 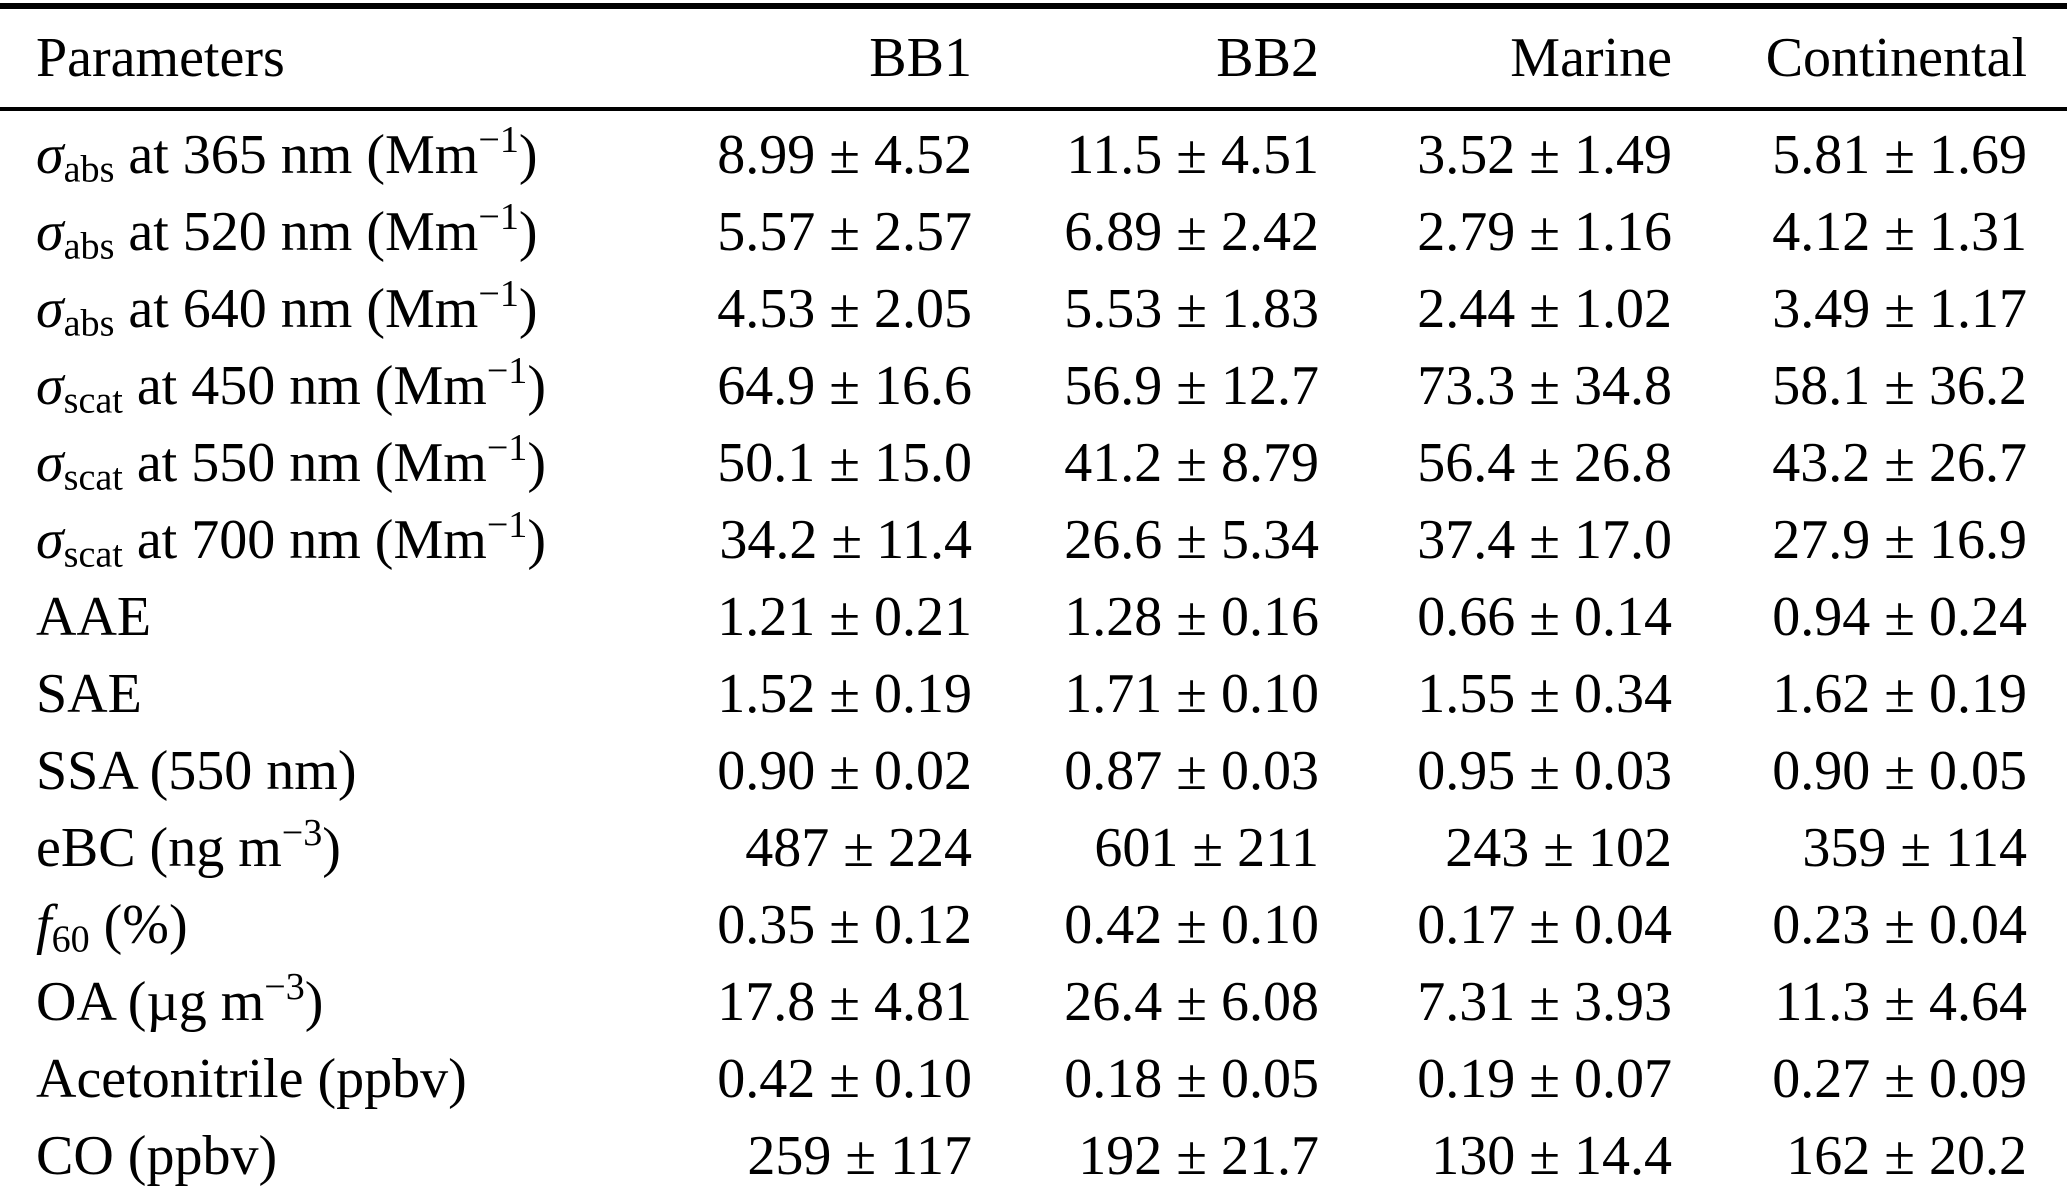 What do you see at coordinates (296, 309) in the screenshot?
I see `label-fragment: at 640 nm (Mm` at bounding box center [296, 309].